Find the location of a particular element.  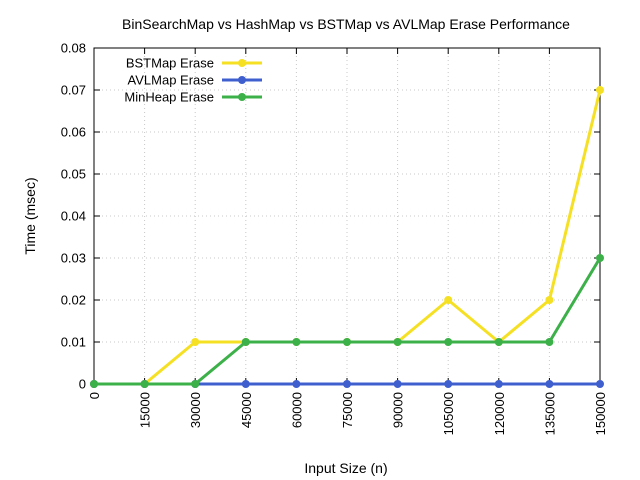

y-tick-label: 0.02 is located at coordinates (73, 300).